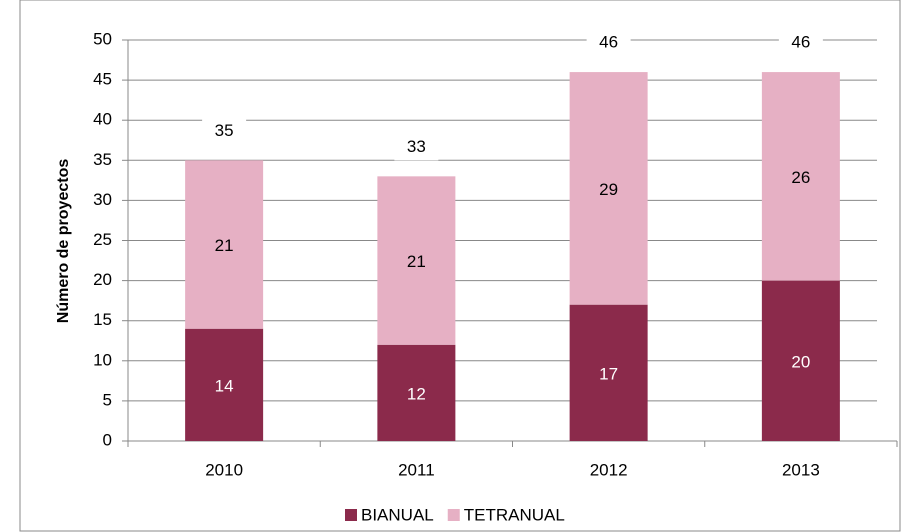 The image size is (903, 532). I want to click on y-tick-label: 25, so click(102, 239).